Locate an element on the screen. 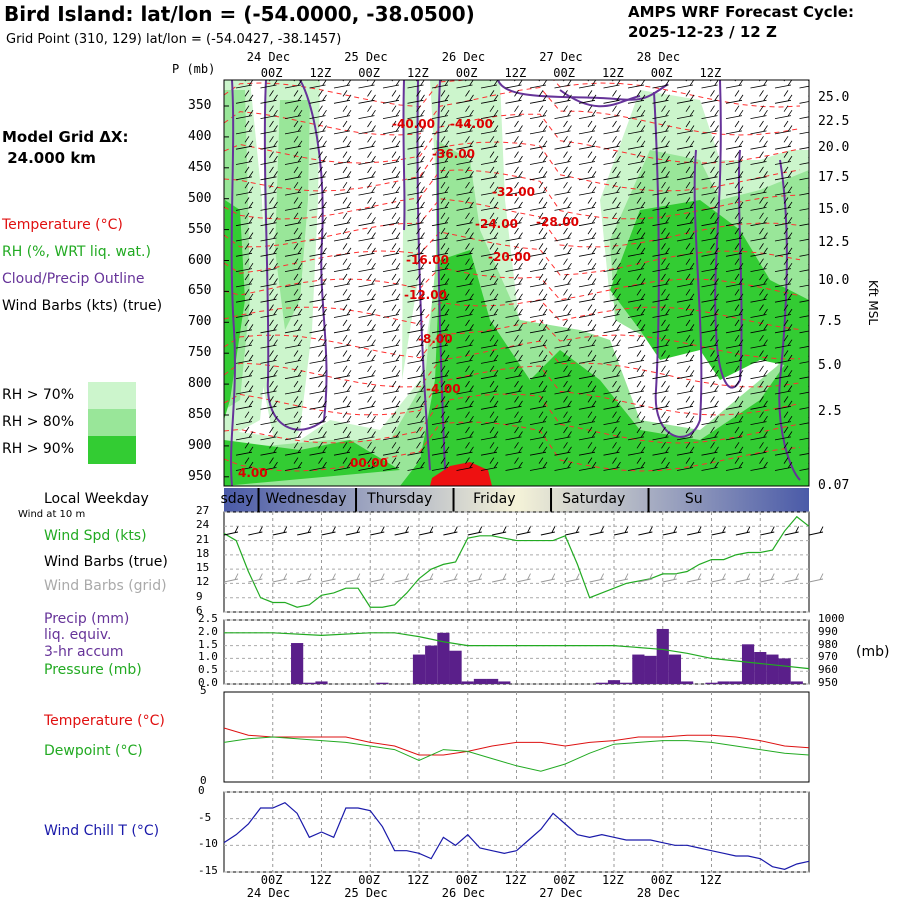  wind-speed-tick: 12 is located at coordinates (203, 582).